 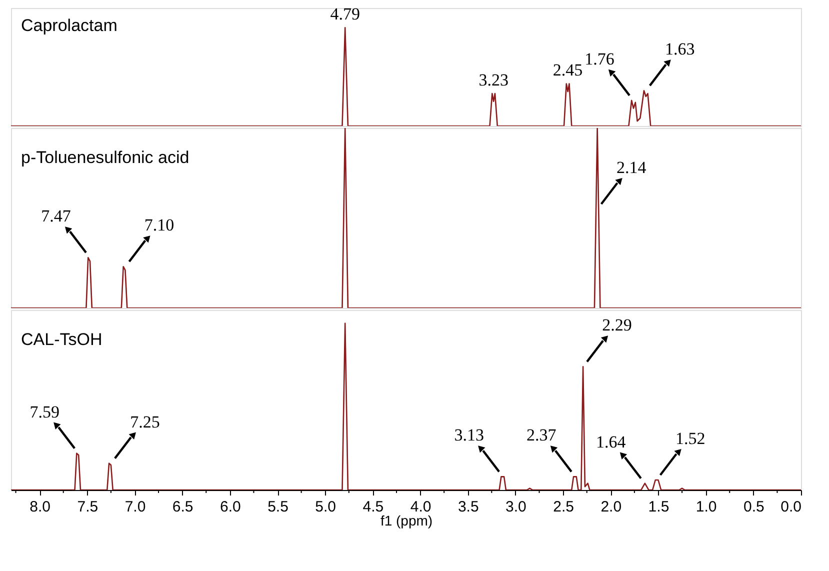 What do you see at coordinates (45, 412) in the screenshot?
I see `annotation: 7.59` at bounding box center [45, 412].